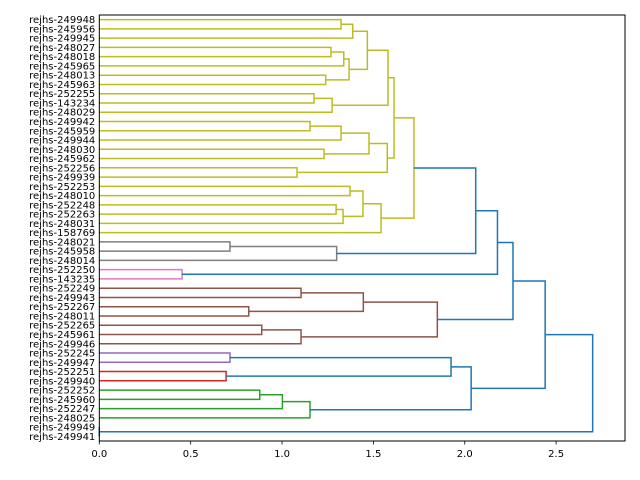 This screenshot has height=480, width=640. Describe the element at coordinates (282, 454) in the screenshot. I see `x-tick-label: 1.0` at that location.